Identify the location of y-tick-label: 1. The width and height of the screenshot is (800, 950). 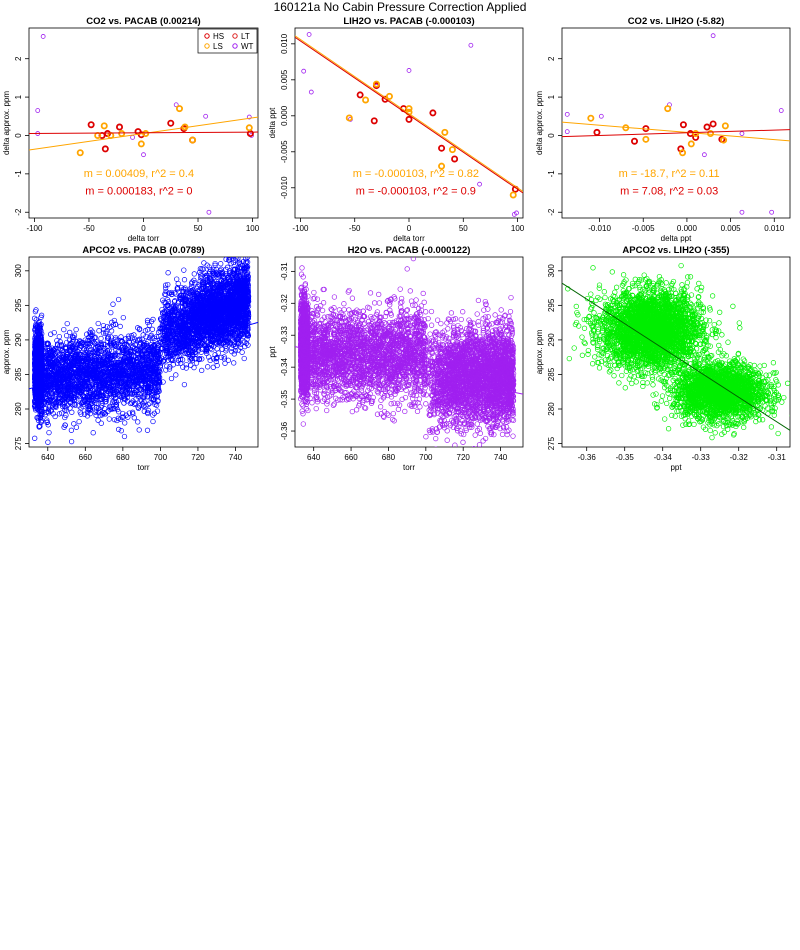
(18, 96).